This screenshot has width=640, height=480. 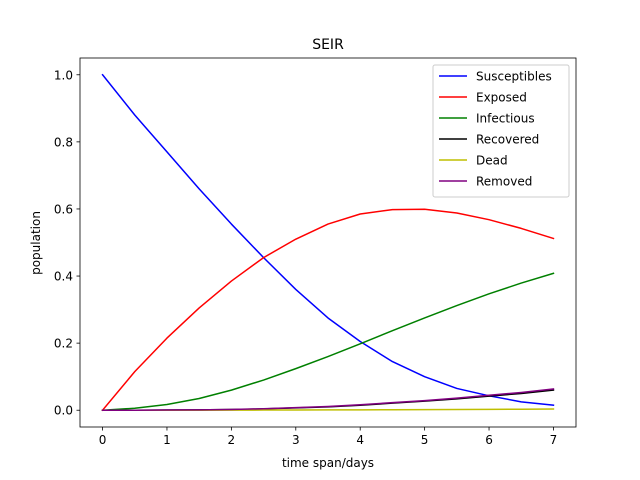 I want to click on series-line-removed, so click(x=328, y=399).